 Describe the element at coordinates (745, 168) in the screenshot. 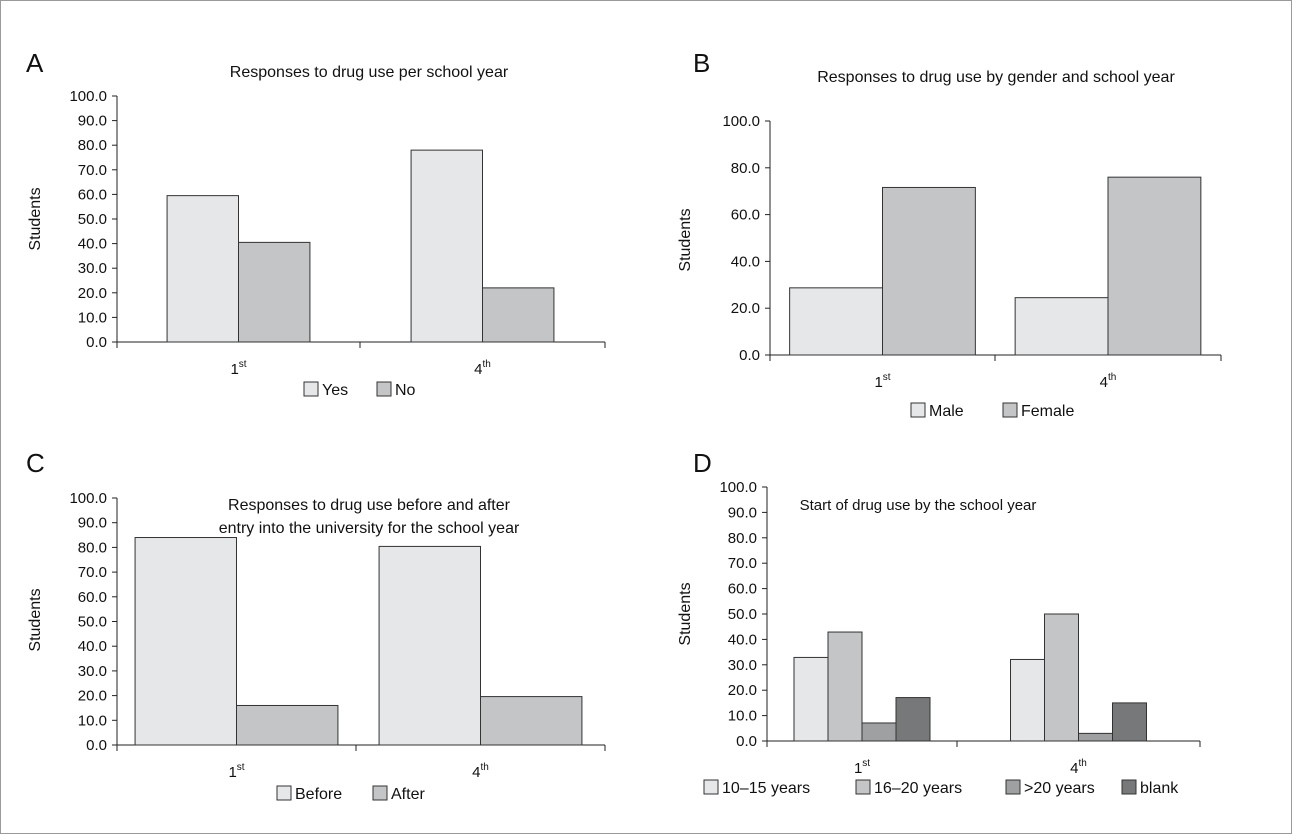

I see `panel-b-y-tick-label: 80.0` at that location.